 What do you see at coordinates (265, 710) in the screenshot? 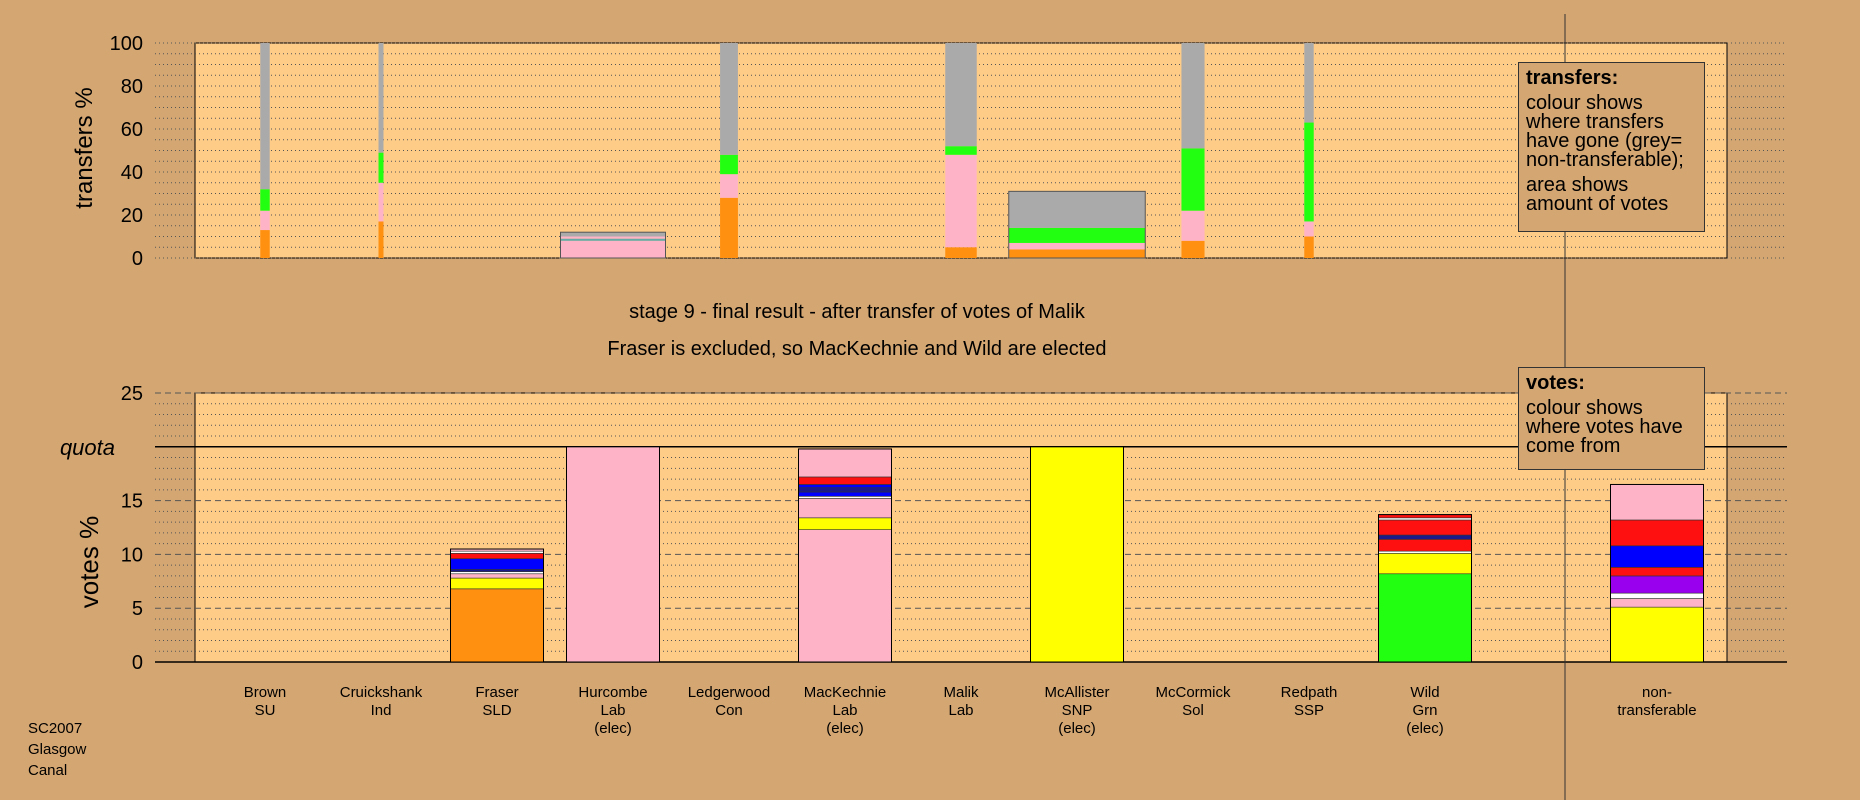
I see `category-label: SU` at bounding box center [265, 710].